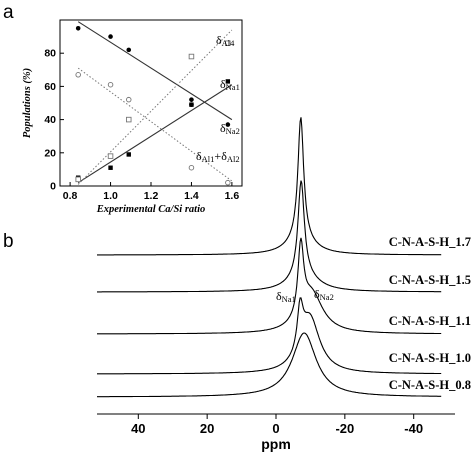  I want to click on sample-label: C-N-A-S-H_1.1, so click(430, 321).